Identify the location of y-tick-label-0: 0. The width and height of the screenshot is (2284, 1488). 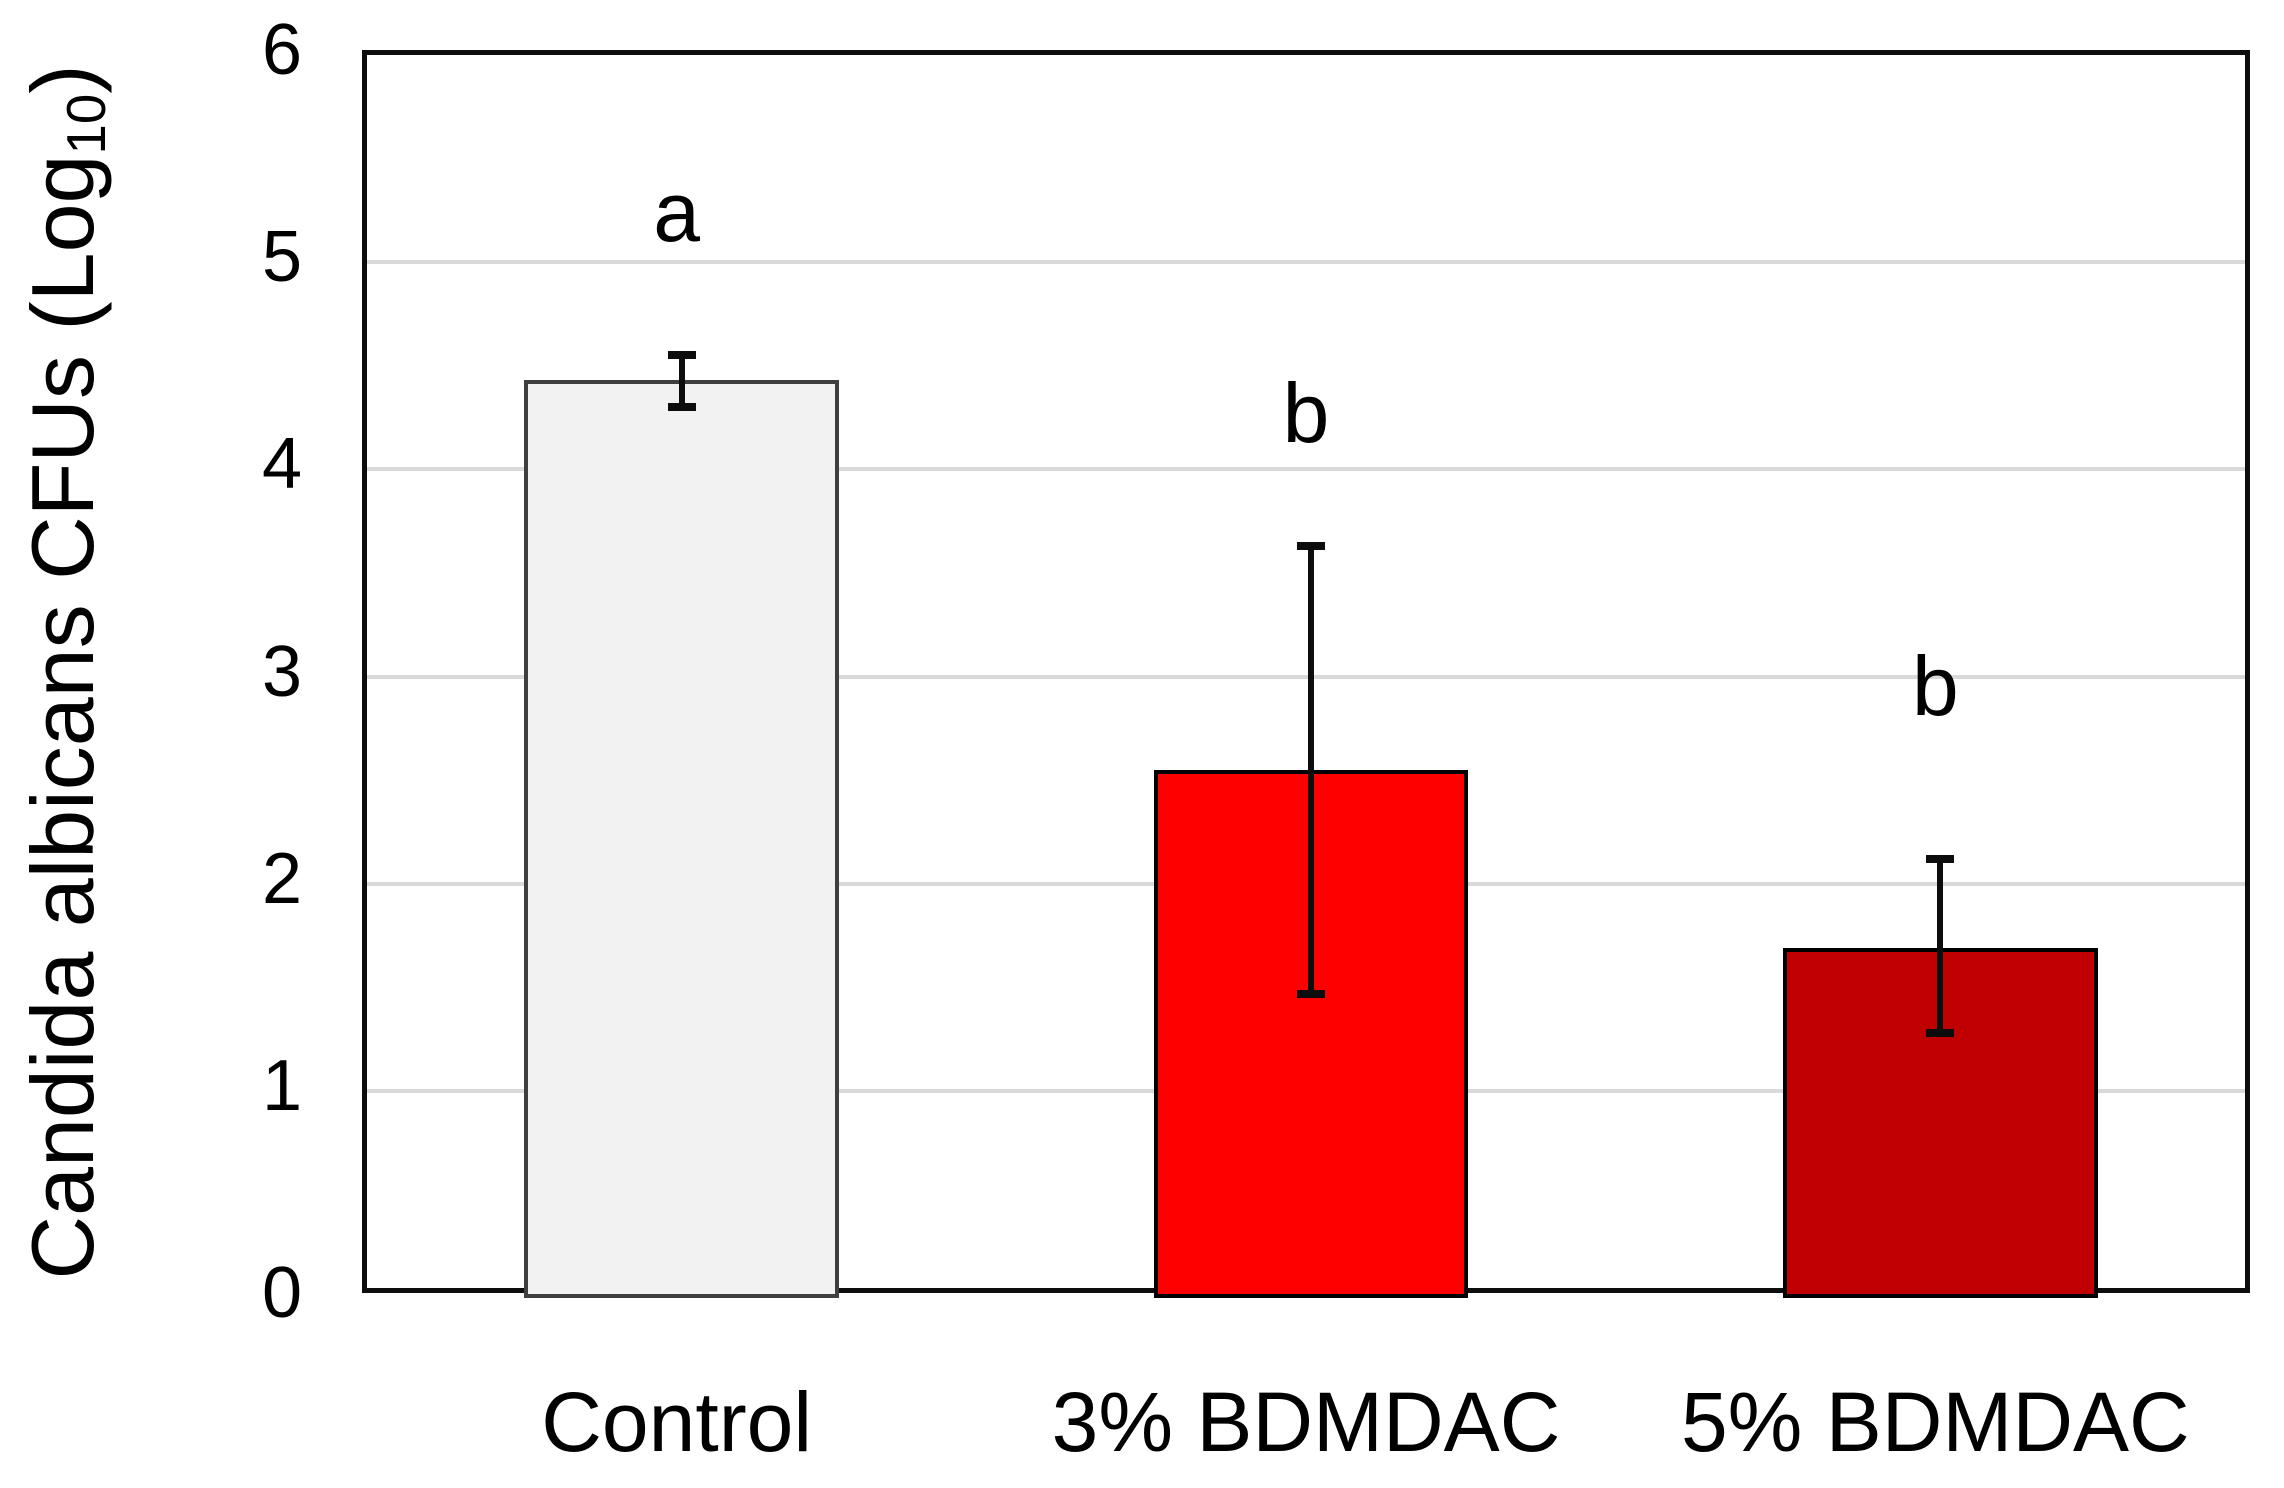
(281, 1293).